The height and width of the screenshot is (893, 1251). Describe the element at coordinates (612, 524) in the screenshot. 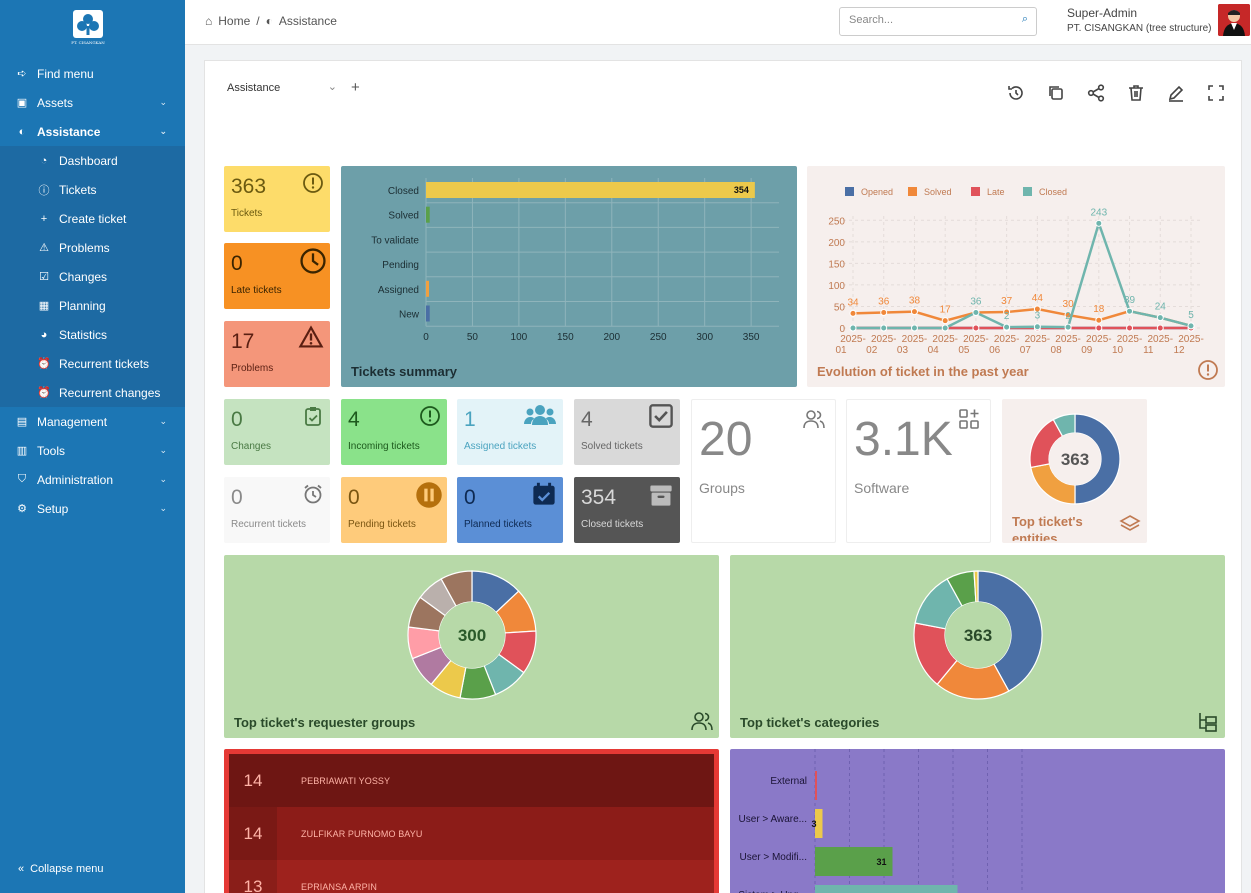

I see `card-label: Closed tickets` at that location.